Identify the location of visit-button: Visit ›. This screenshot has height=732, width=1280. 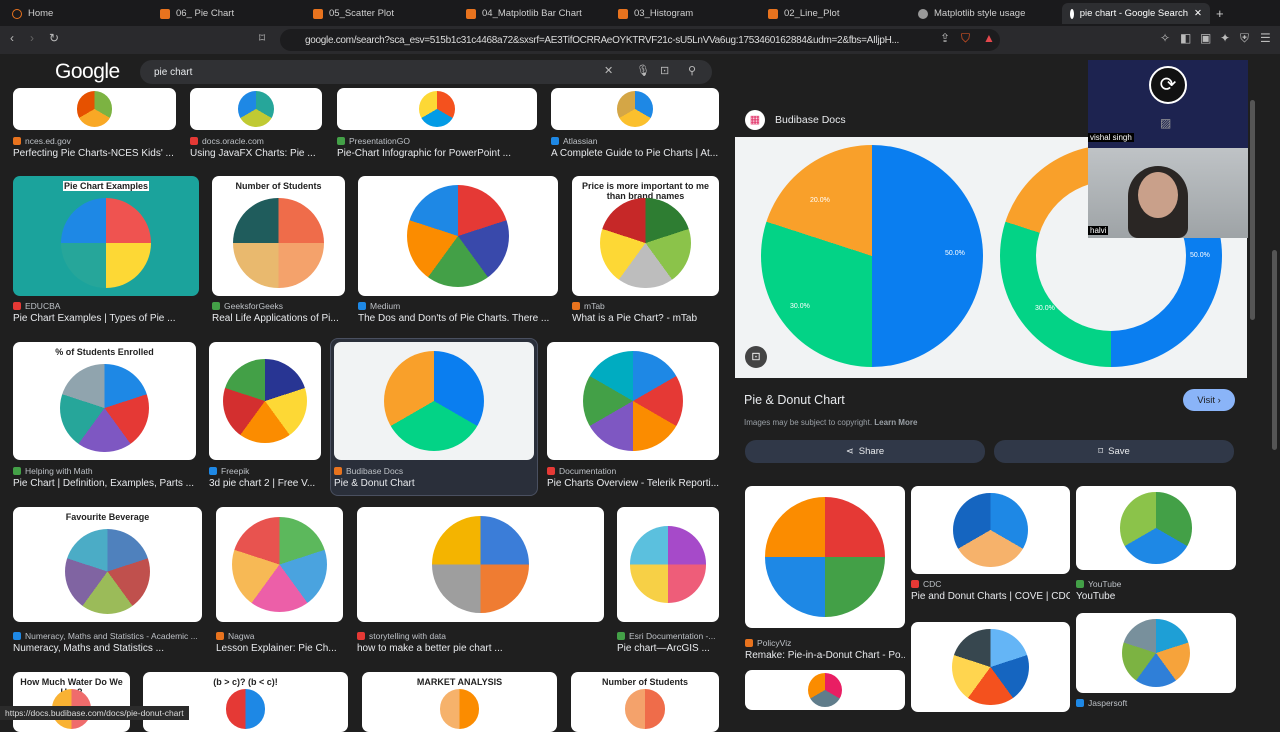
(1209, 400).